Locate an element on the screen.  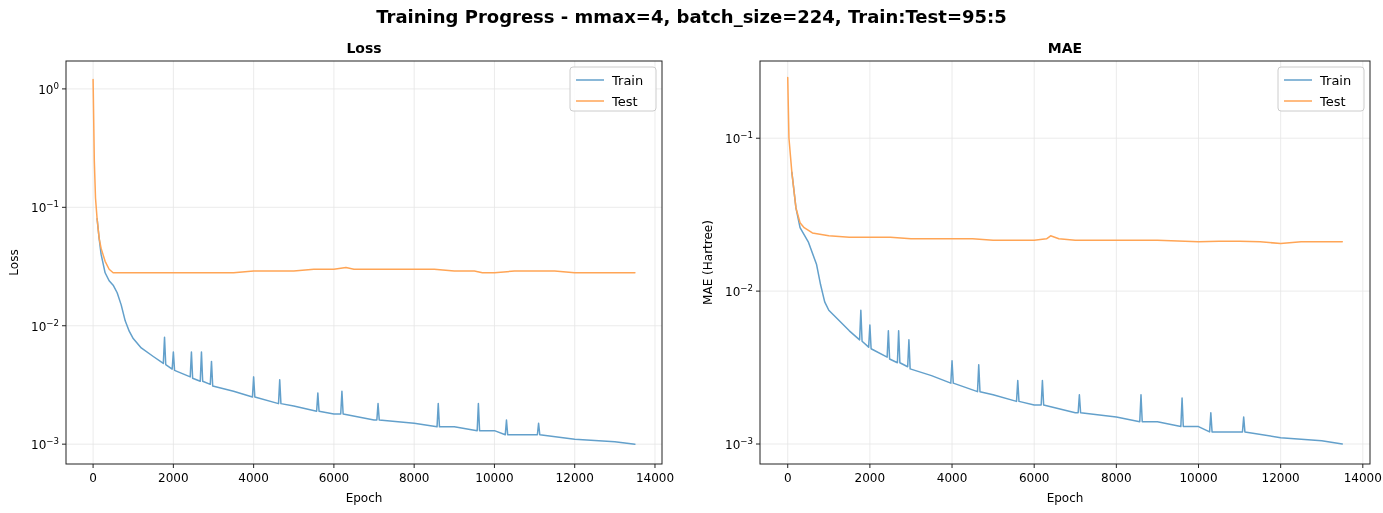
y-tick-label: 10$^{0}$ is located at coordinates (48, 88).